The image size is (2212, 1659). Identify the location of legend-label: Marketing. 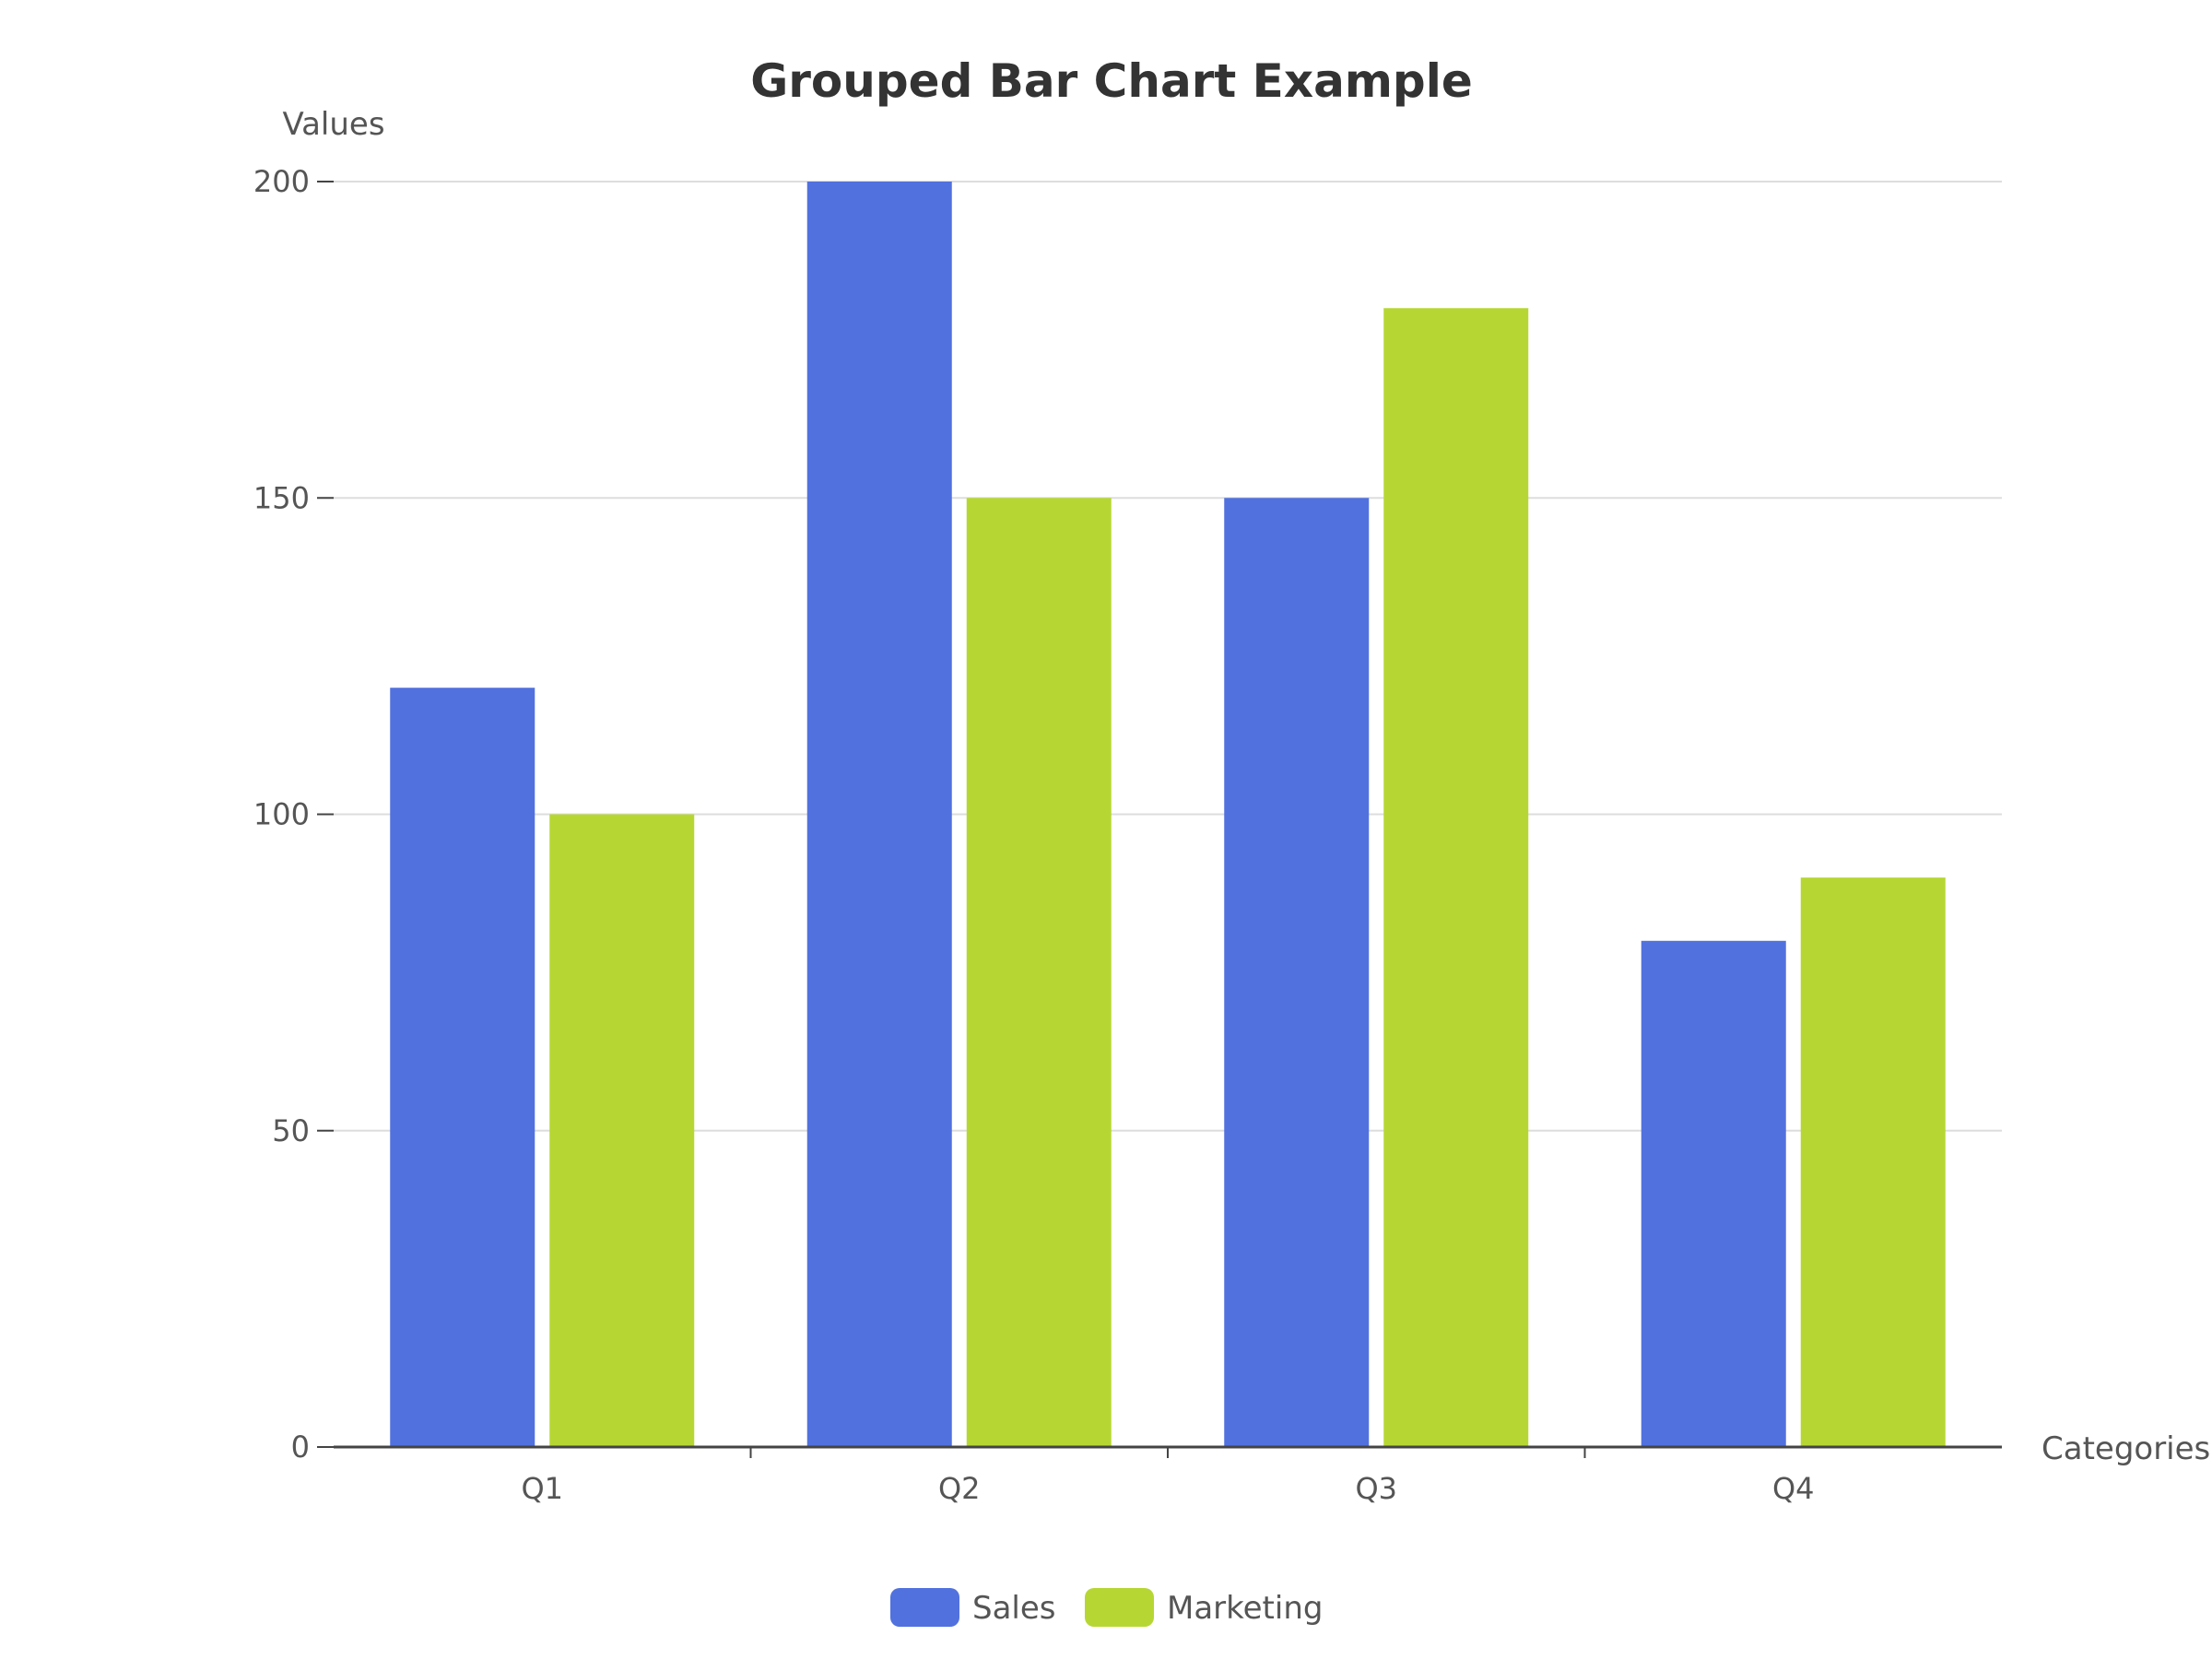
(1245, 1608).